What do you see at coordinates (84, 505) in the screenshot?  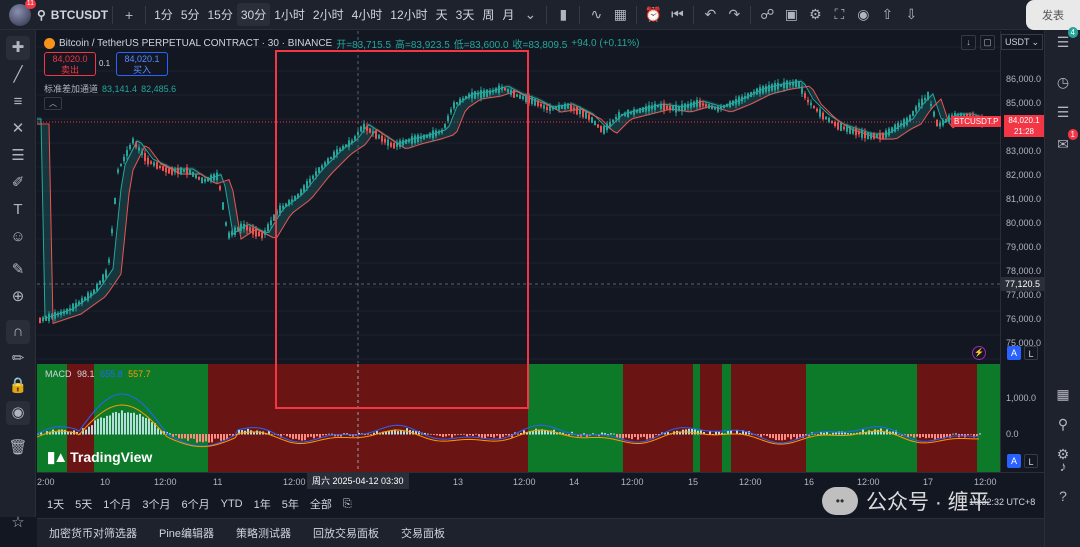 I see `range-5d: 5天` at bounding box center [84, 505].